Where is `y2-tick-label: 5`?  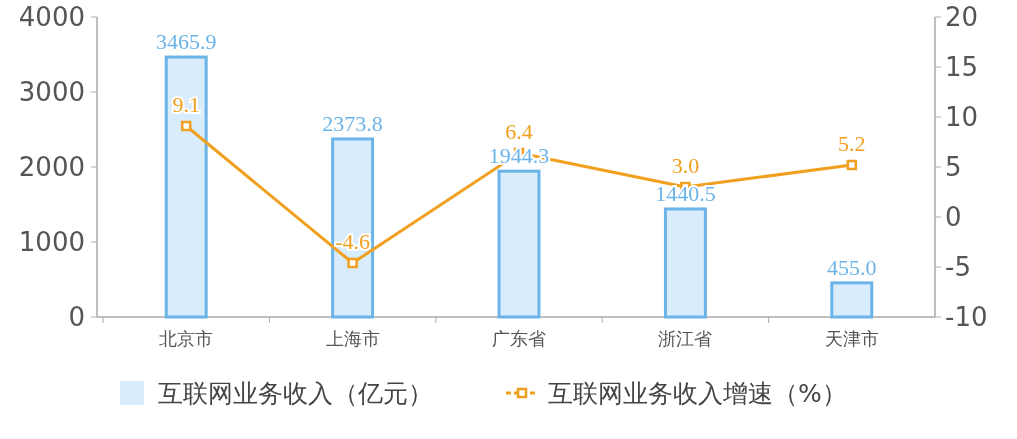 y2-tick-label: 5 is located at coordinates (953, 167).